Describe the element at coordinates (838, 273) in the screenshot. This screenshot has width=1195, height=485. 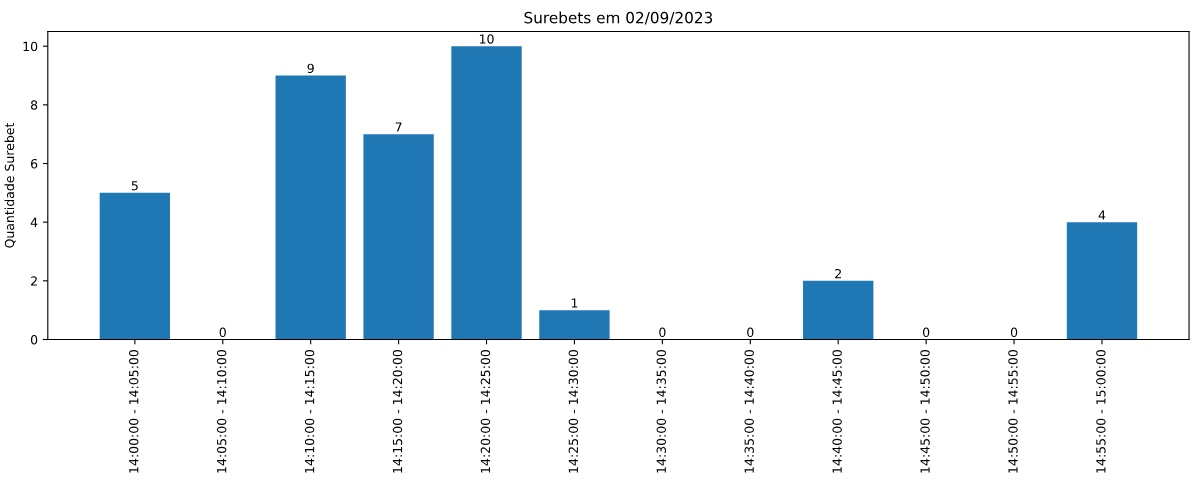
I see `data-label: 2` at that location.